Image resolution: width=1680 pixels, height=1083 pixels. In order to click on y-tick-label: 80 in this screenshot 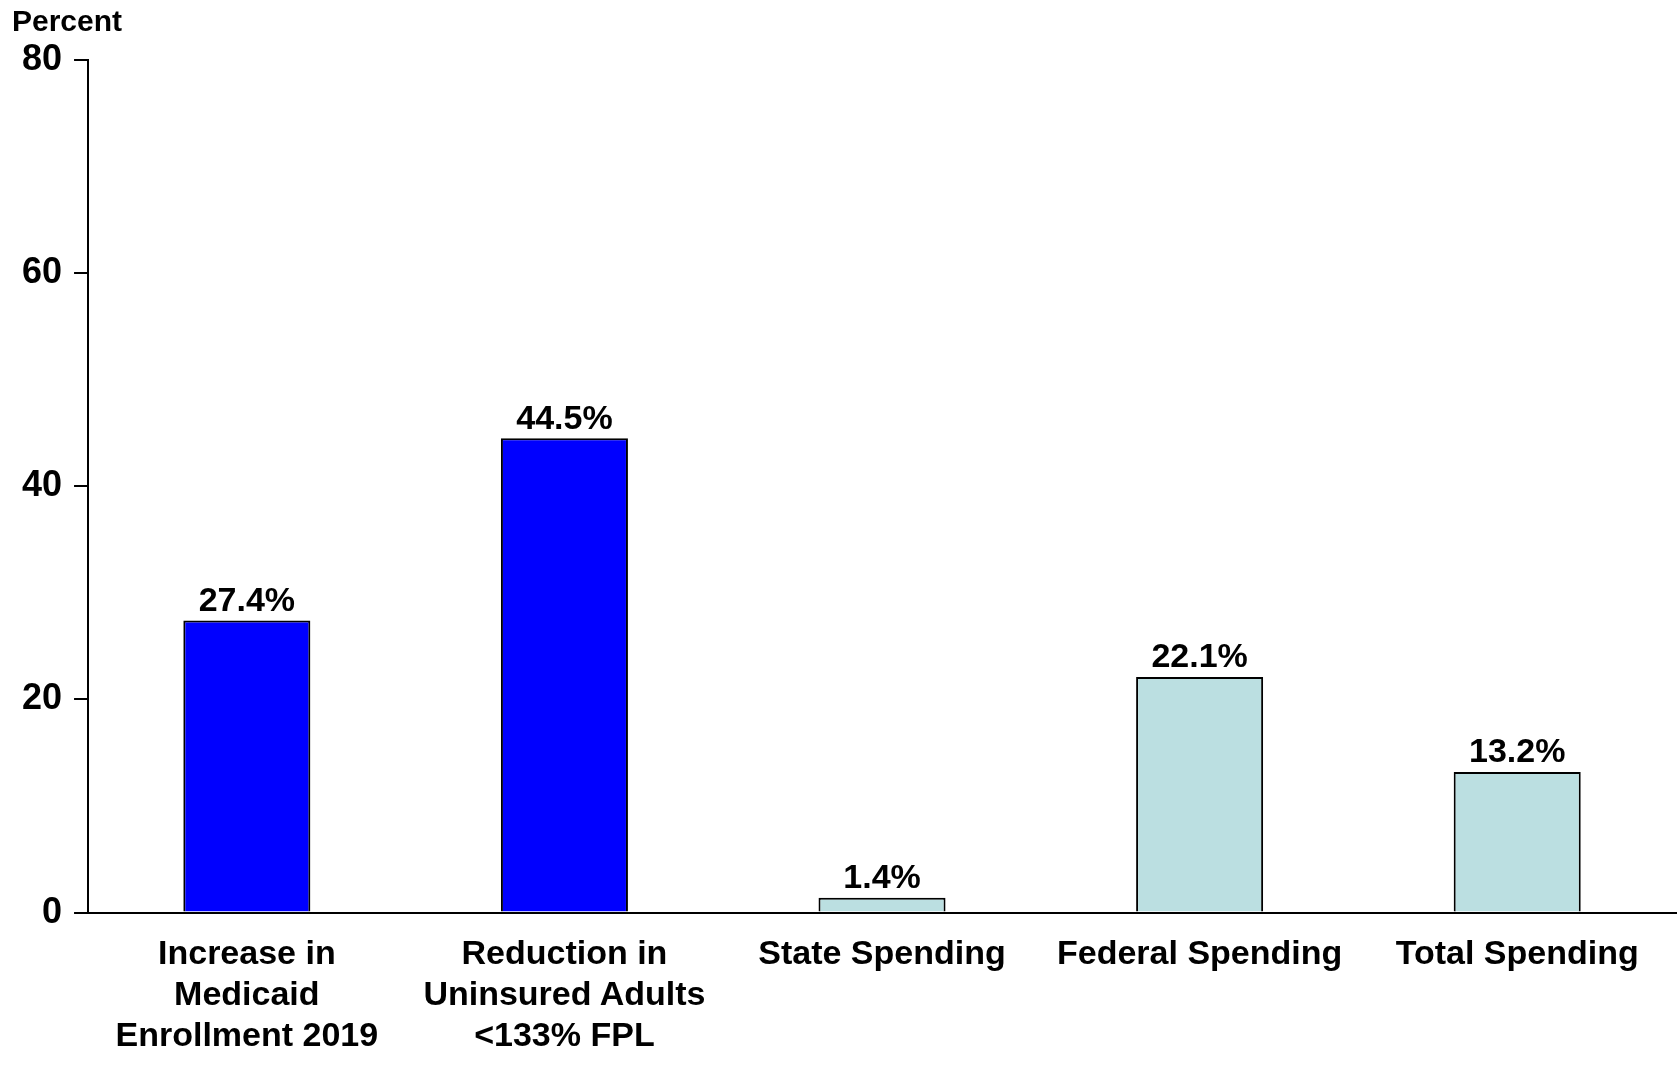, I will do `click(42, 57)`.